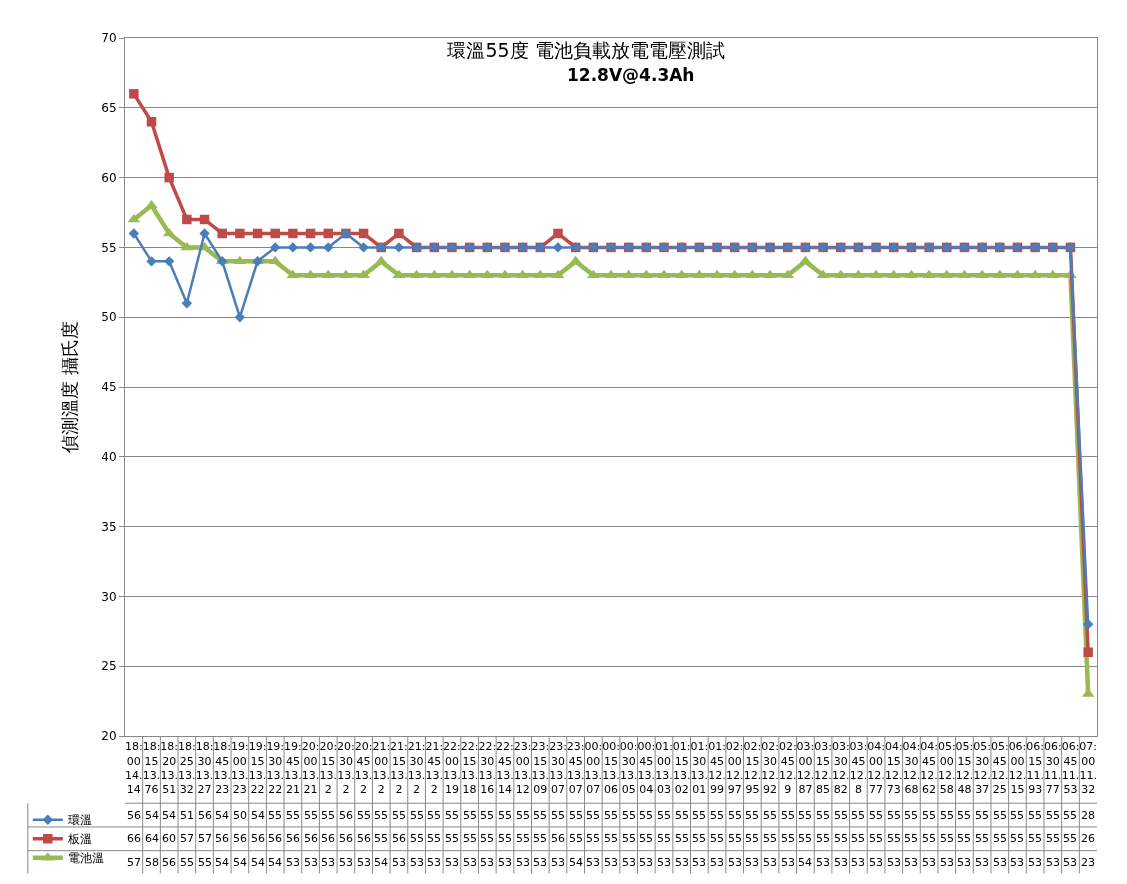 The width and height of the screenshot is (1127, 884). Describe the element at coordinates (575, 768) in the screenshot. I see `x-tick-label: 23:45 13.07` at that location.